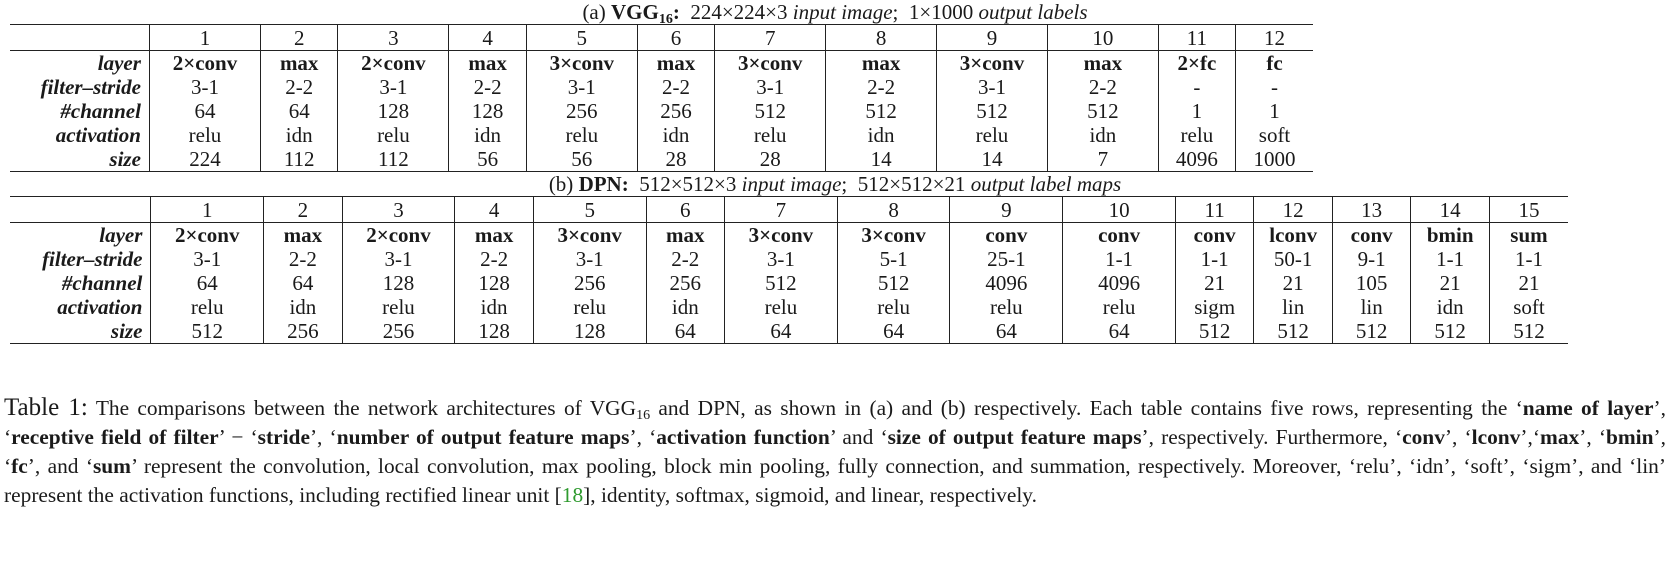 The image size is (1670, 582). I want to click on table-cell: fc, so click(1274, 62).